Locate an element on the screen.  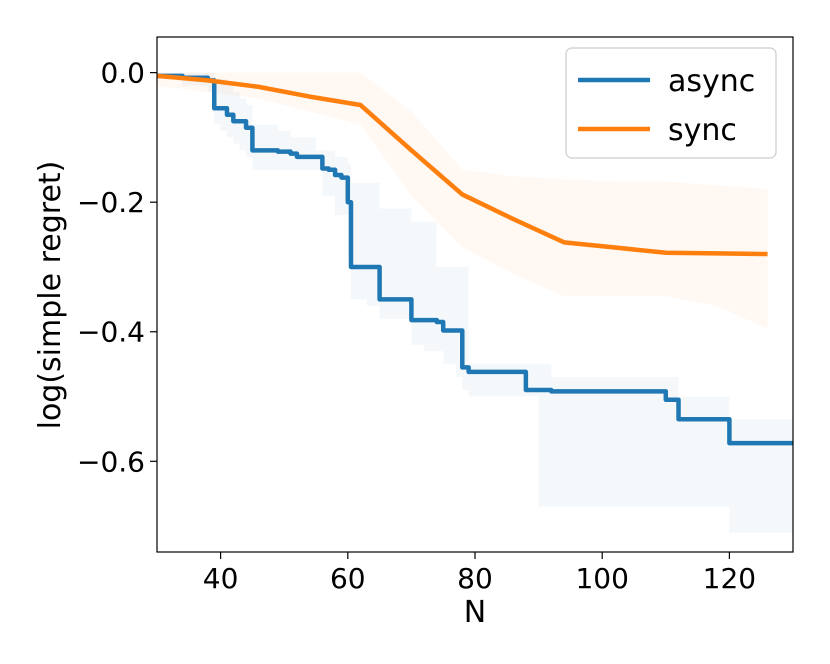
x-axis-label: N is located at coordinates (475, 612).